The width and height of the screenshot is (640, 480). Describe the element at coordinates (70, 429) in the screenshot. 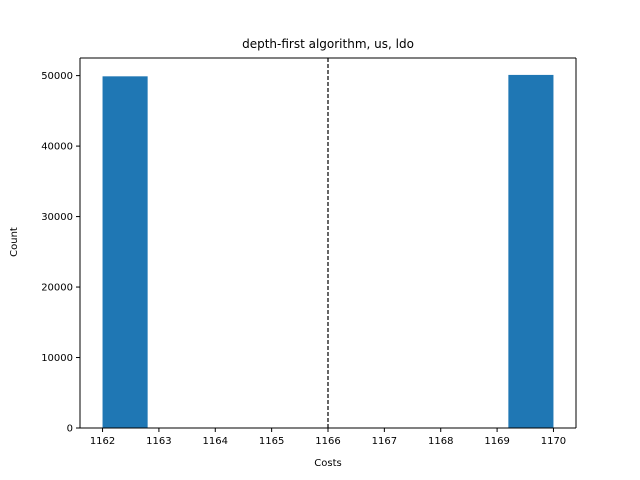

I see `y-tick-label: 0` at that location.